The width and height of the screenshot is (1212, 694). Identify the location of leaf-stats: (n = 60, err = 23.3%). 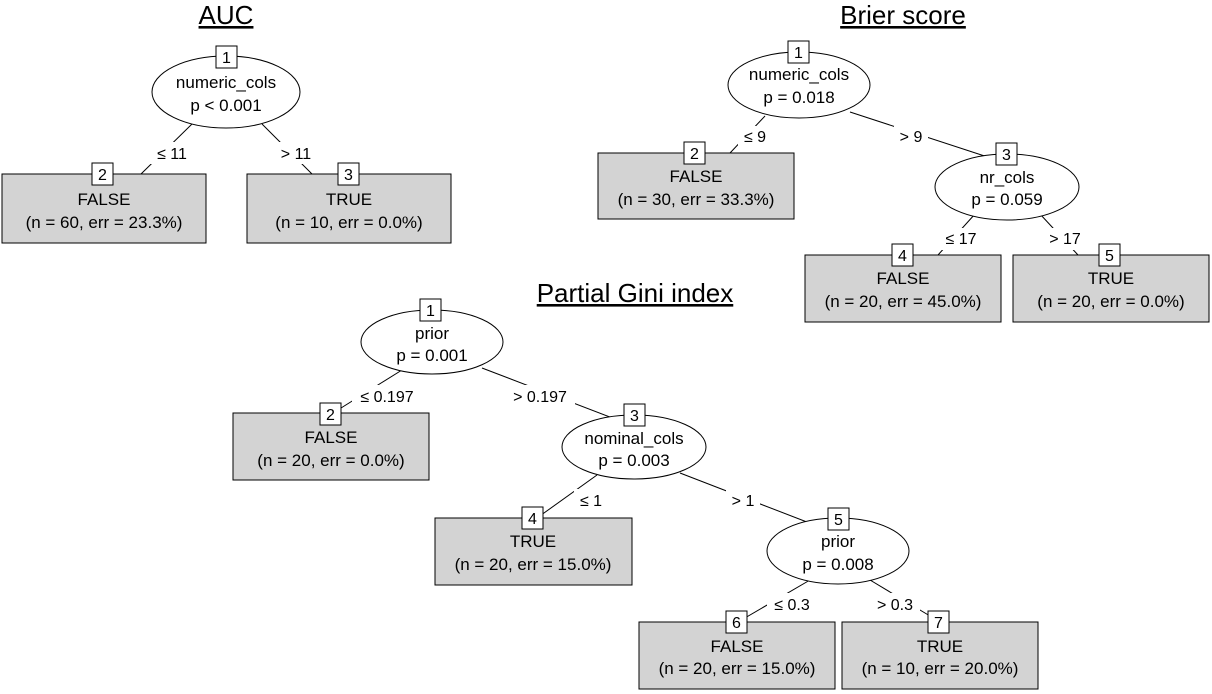
(104, 222).